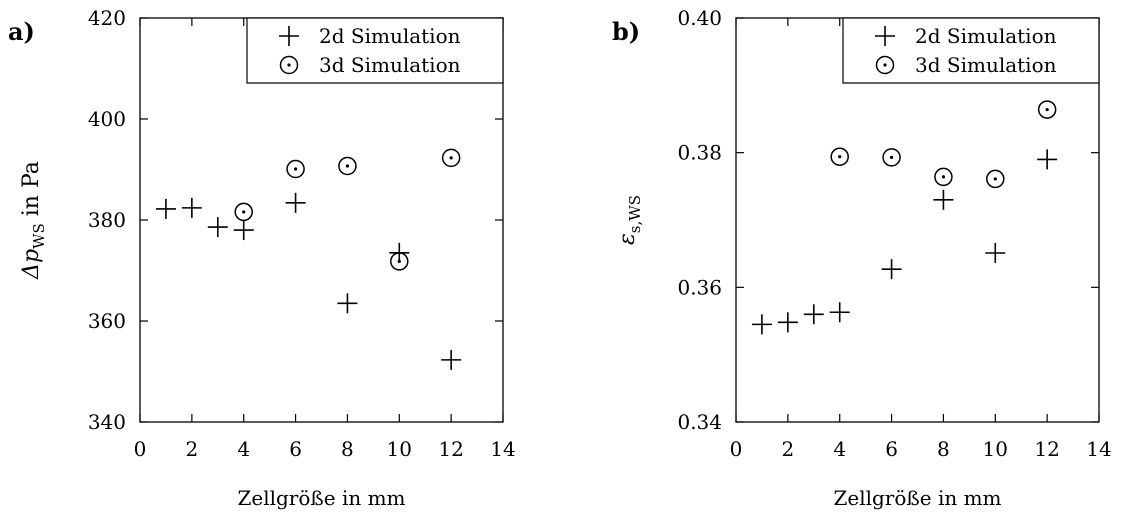 Image resolution: width=1132 pixels, height=516 pixels. Describe the element at coordinates (699, 18) in the screenshot. I see `y-tick-label: 0.40` at that location.